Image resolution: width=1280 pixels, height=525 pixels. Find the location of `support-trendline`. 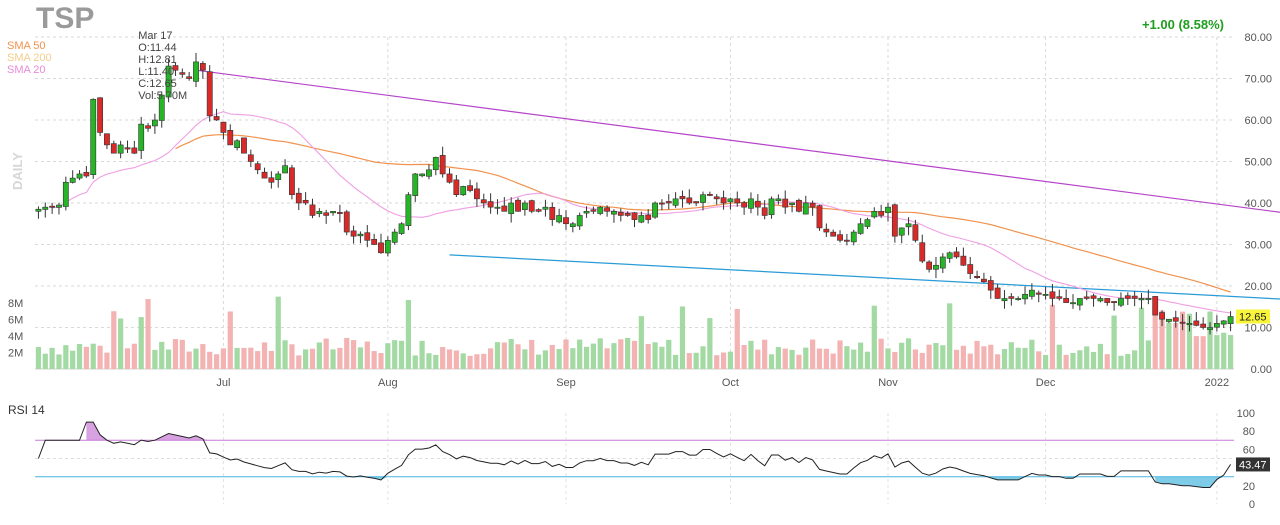

support-trendline is located at coordinates (864, 277).